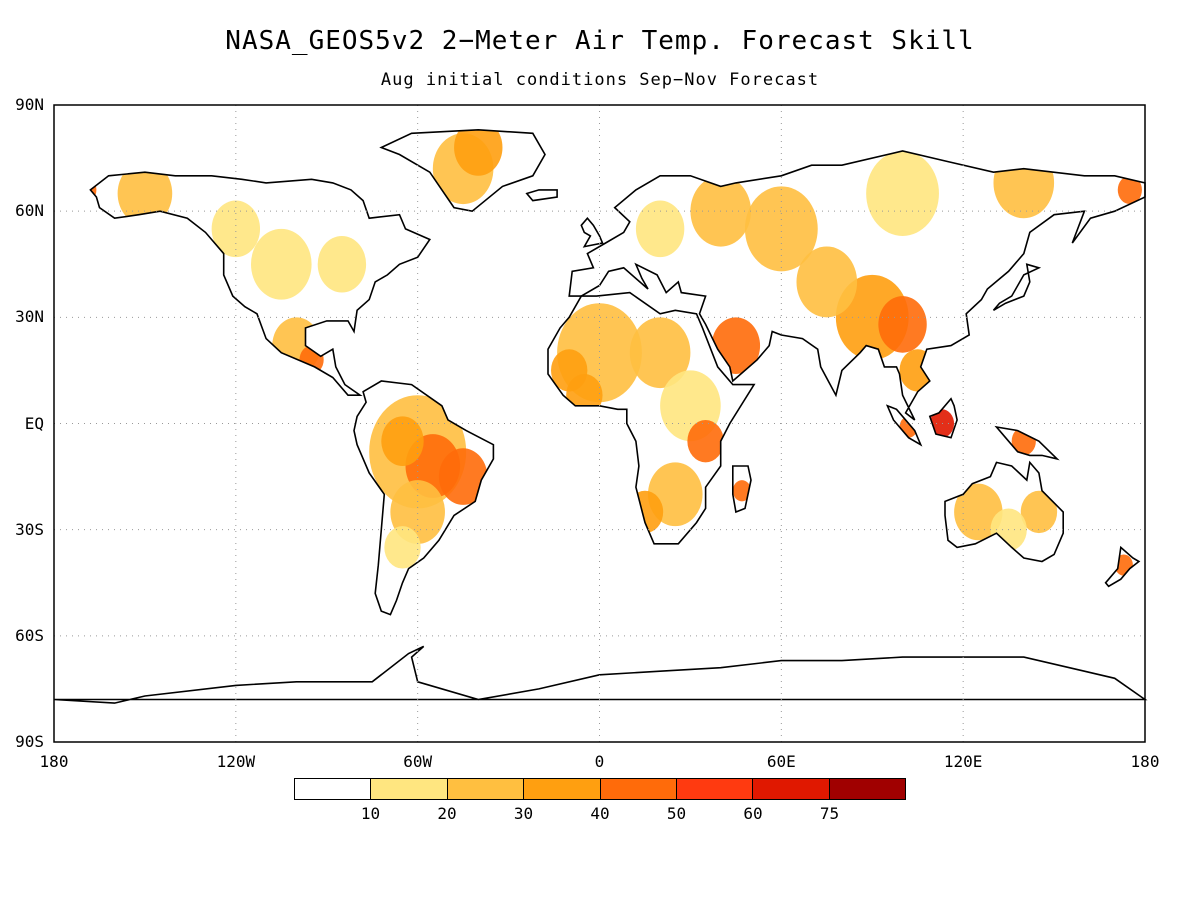 The image size is (1200, 900). What do you see at coordinates (370, 813) in the screenshot?
I see `colorbar-label: 10` at bounding box center [370, 813].